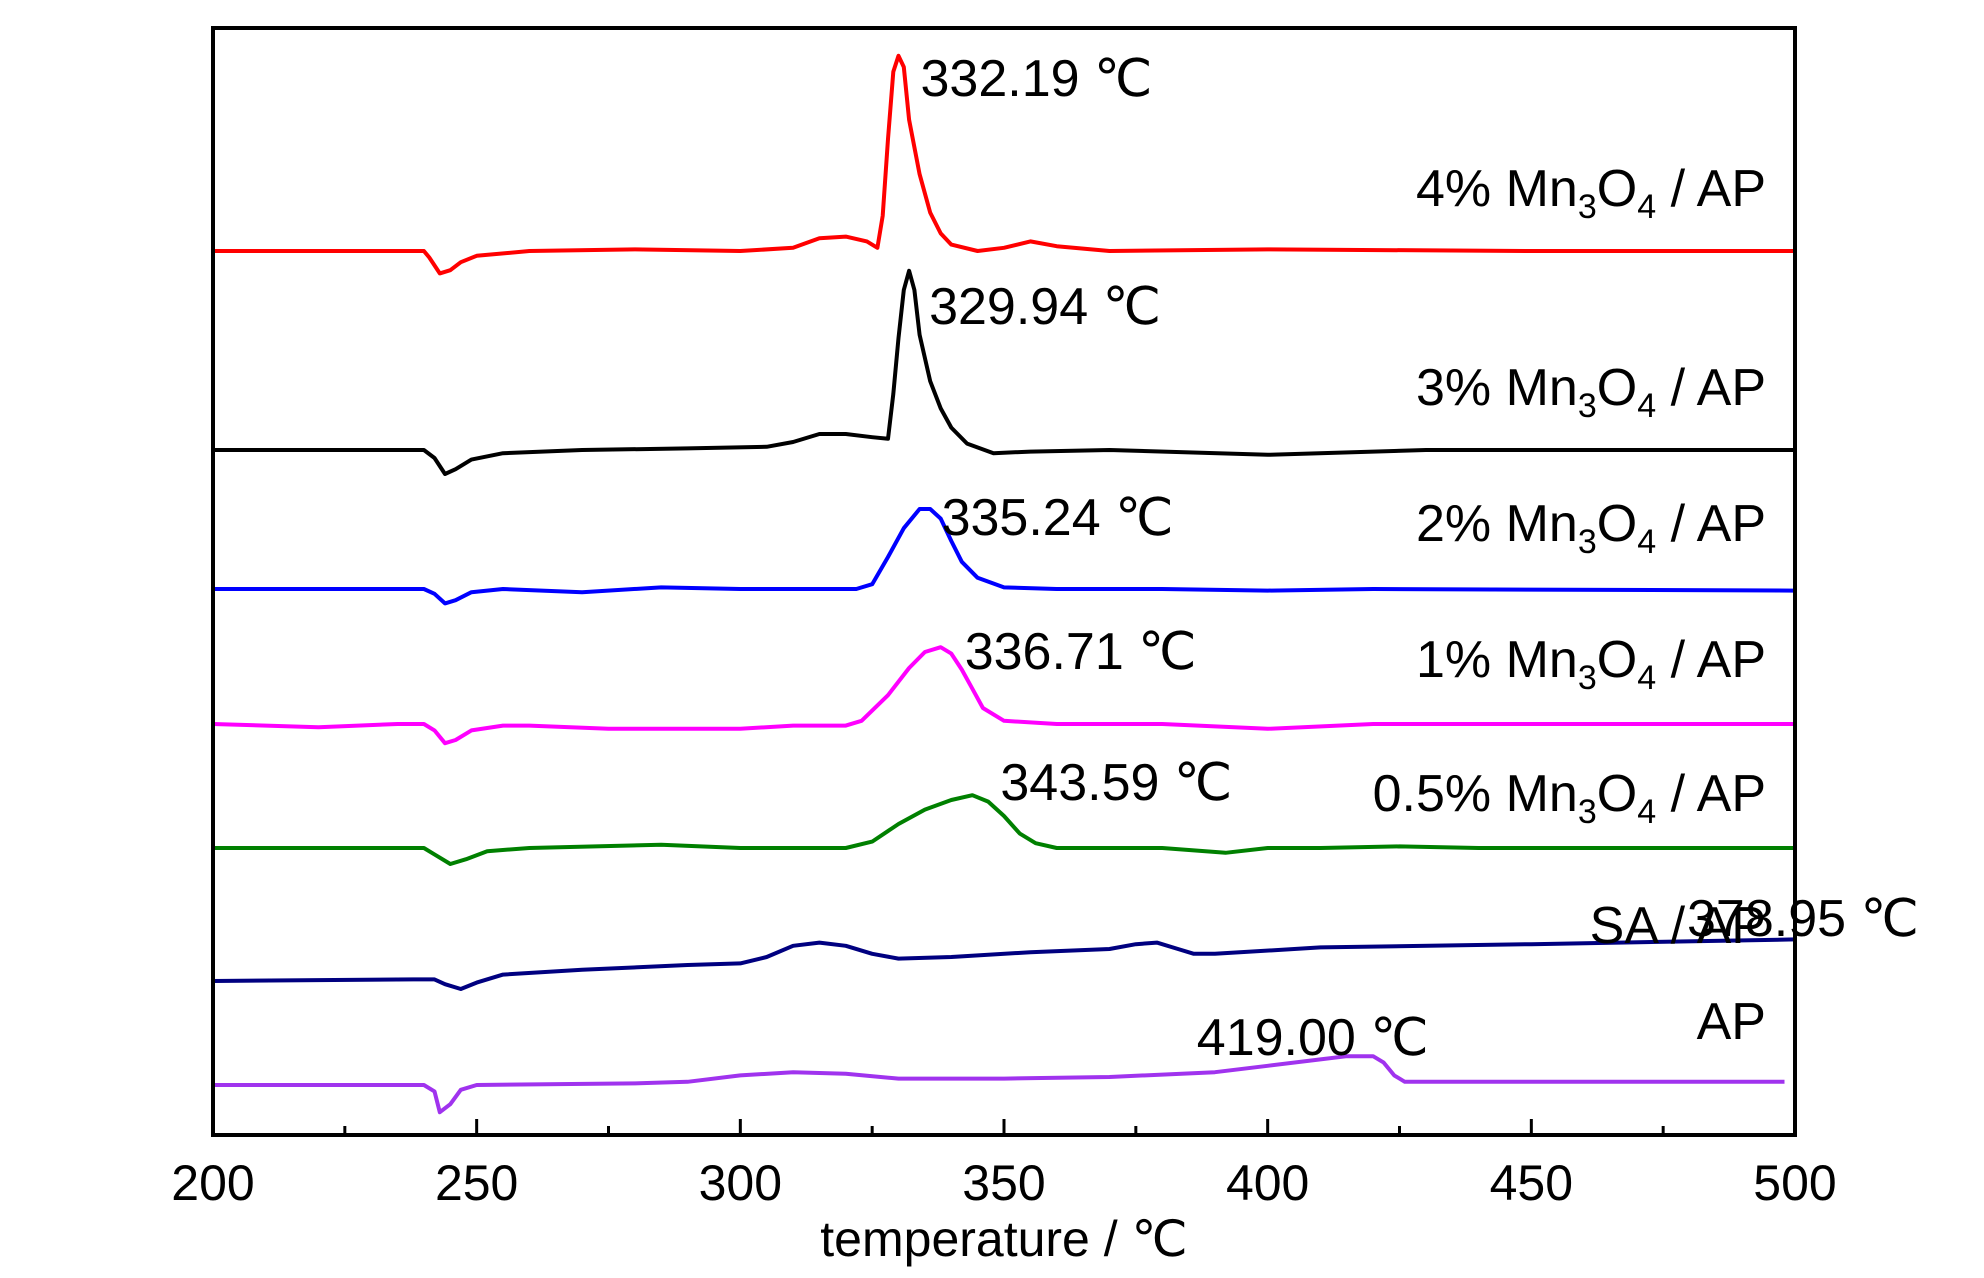 The height and width of the screenshot is (1278, 1984). Describe the element at coordinates (1081, 652) in the screenshot. I see `peak-label: 336.71 ℃` at that location.